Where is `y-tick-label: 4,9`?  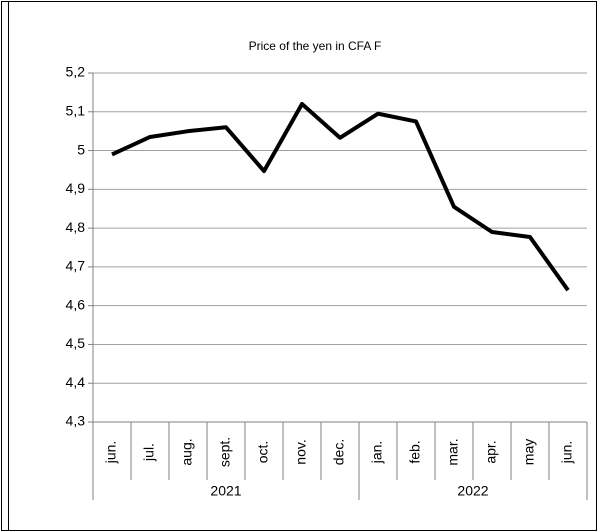
y-tick-label: 4,9 is located at coordinates (76, 188).